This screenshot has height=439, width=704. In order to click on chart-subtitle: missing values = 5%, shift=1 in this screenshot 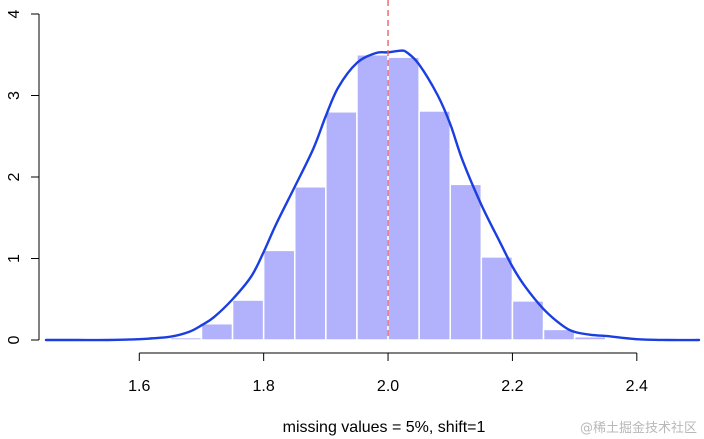, I will do `click(384, 427)`.